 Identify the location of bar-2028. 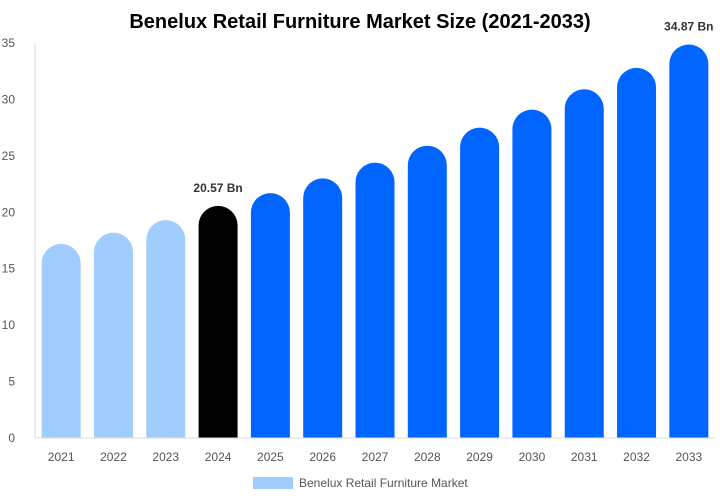
(427, 291).